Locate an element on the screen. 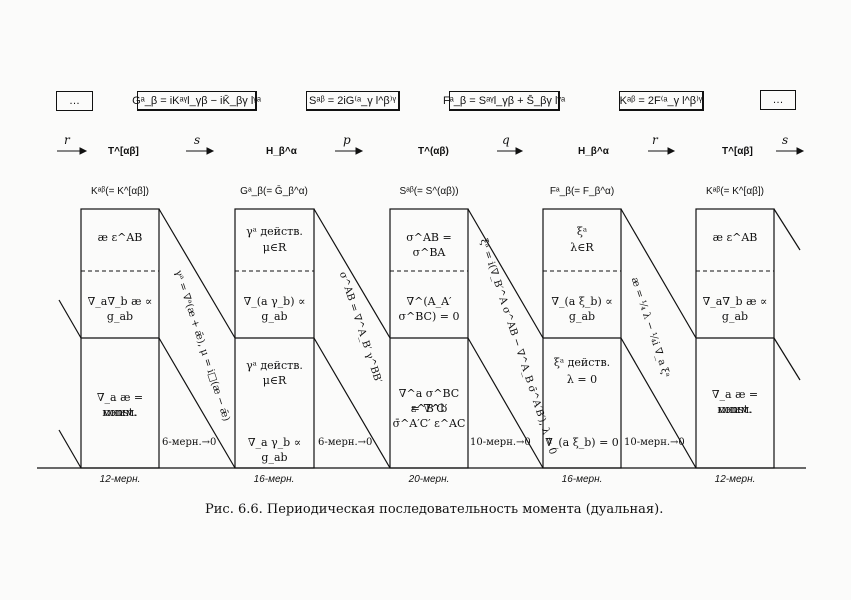 The image size is (851, 600). cell-top: λ∈R is located at coordinates (582, 247).